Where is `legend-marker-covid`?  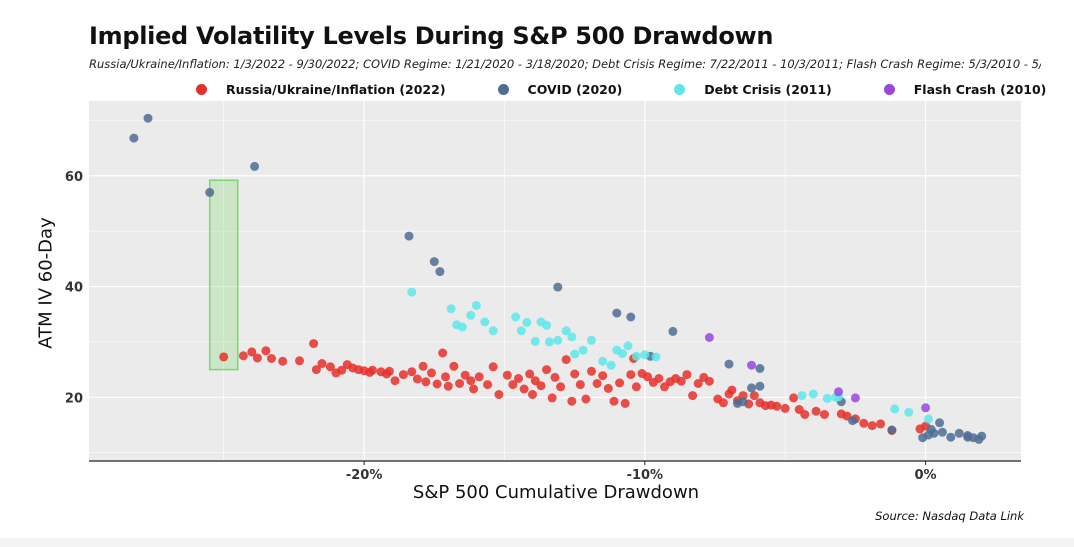
legend-marker-covid is located at coordinates (503, 89).